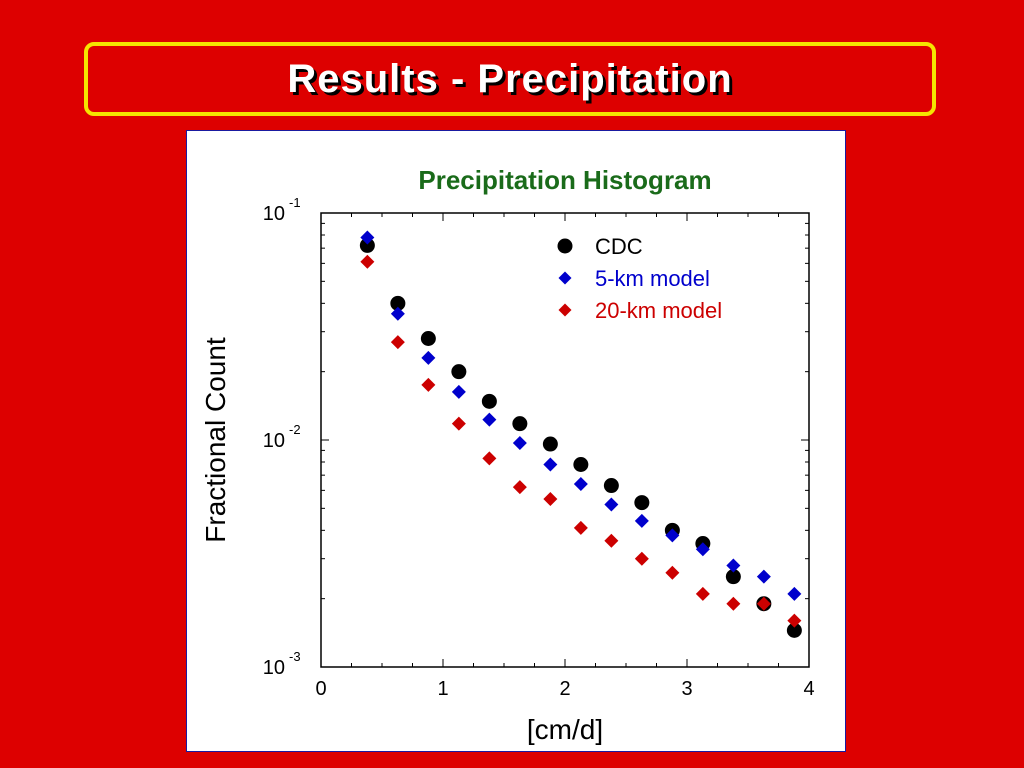  I want to click on slide-title: Results - Precipitation, so click(510, 78).